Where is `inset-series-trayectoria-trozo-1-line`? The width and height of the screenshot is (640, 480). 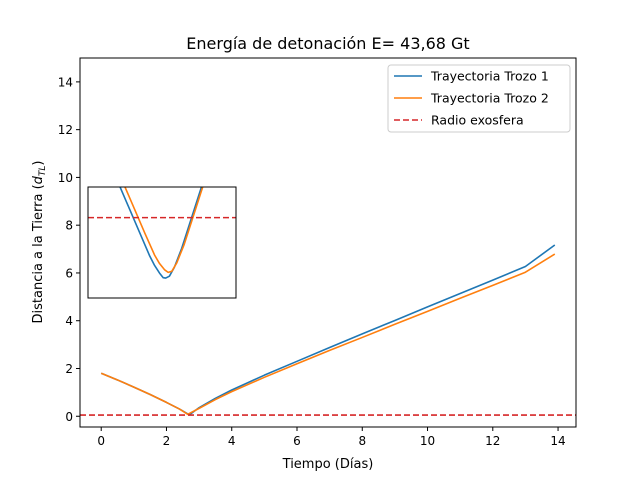
inset-series-trayectoria-trozo-1-line is located at coordinates (161, 233).